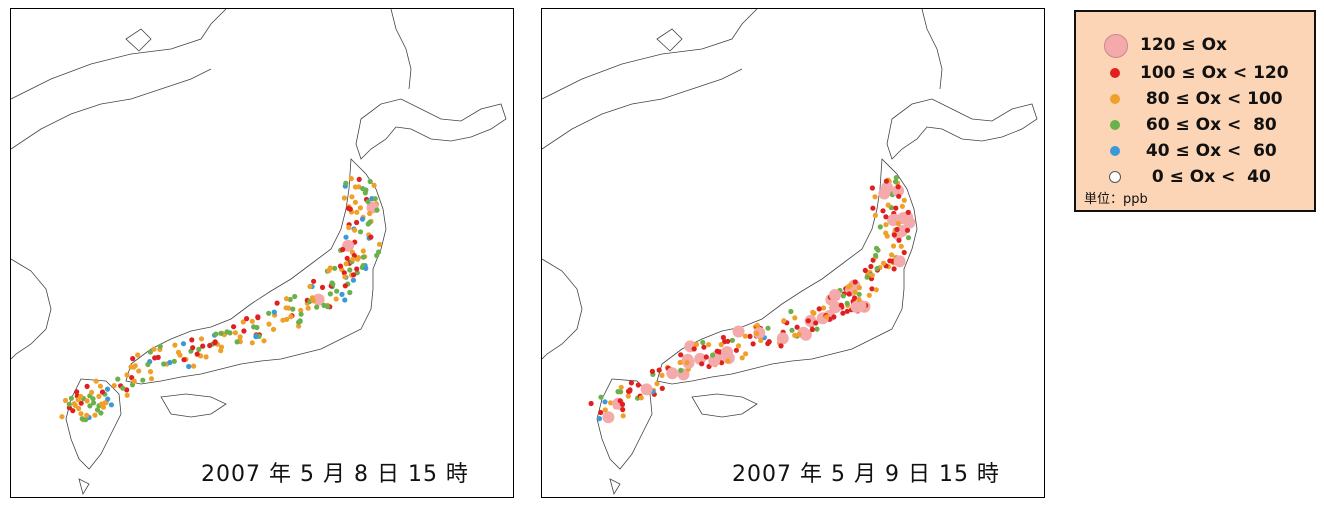 This screenshot has width=1324, height=505. Describe the element at coordinates (1195, 126) in the screenshot. I see `legend-item: 60 ≤ Ox < 80` at that location.